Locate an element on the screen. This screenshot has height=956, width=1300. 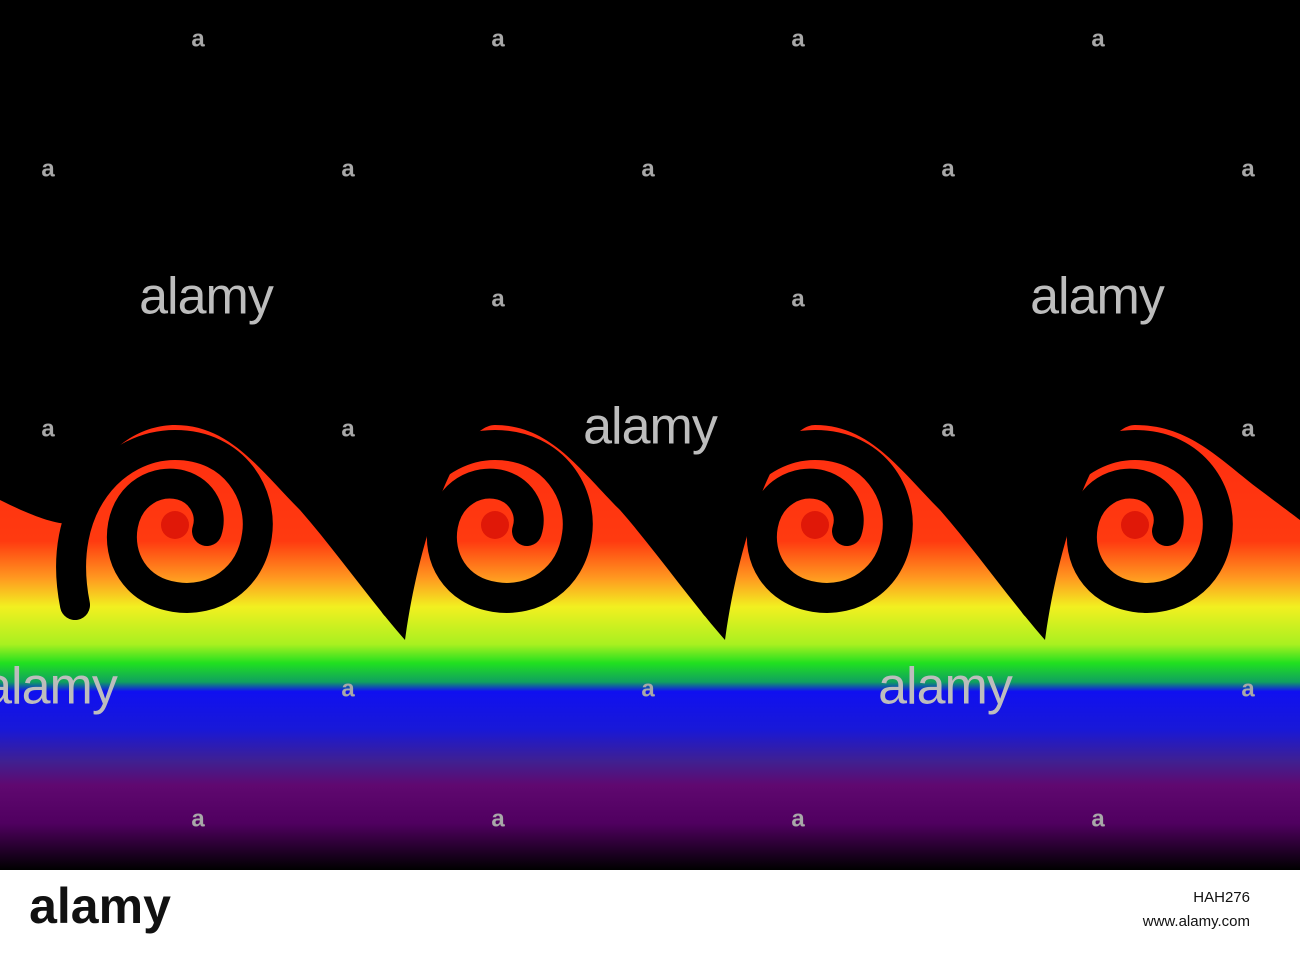
footer-logo: alamy is located at coordinates (100, 906).